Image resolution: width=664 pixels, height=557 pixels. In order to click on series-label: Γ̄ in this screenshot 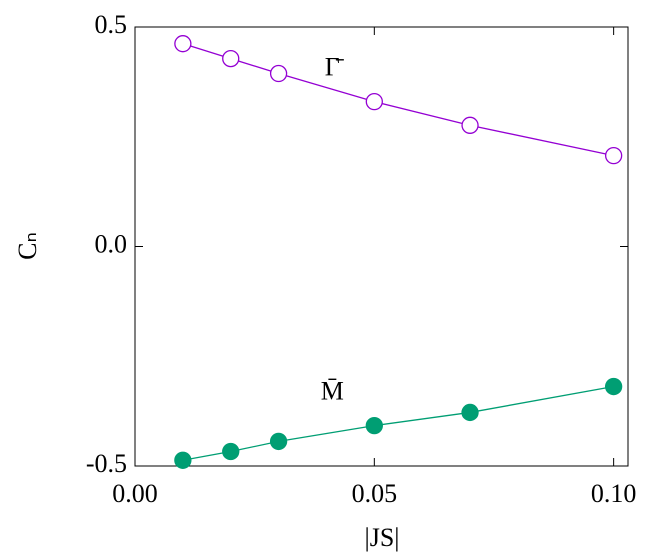, I will do `click(334, 67)`.